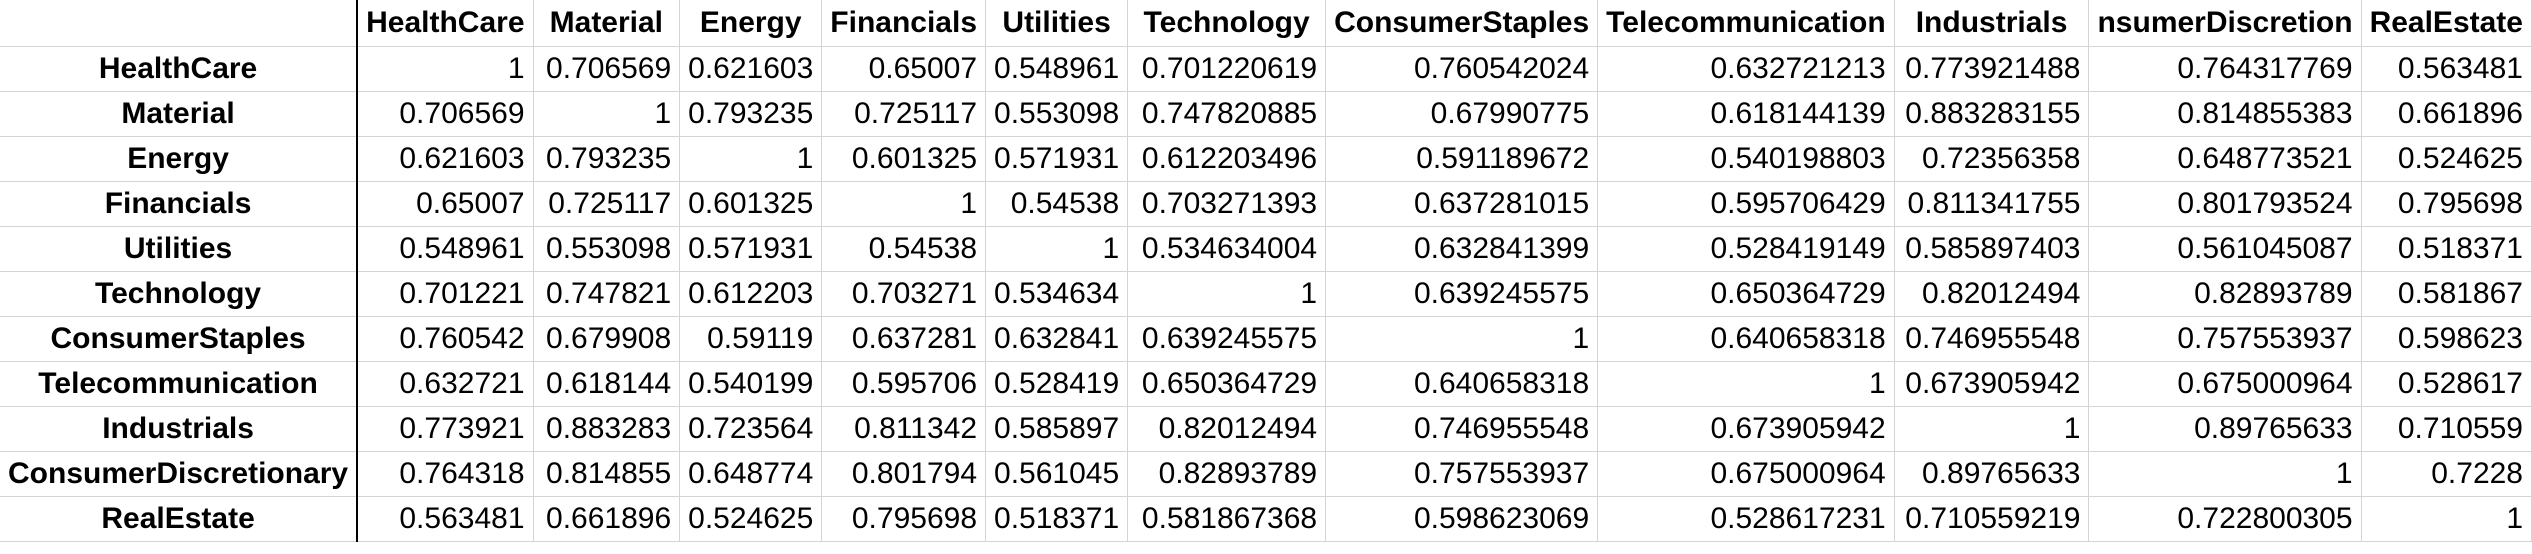  Describe the element at coordinates (179, 113) in the screenshot. I see `row-header: Material` at that location.